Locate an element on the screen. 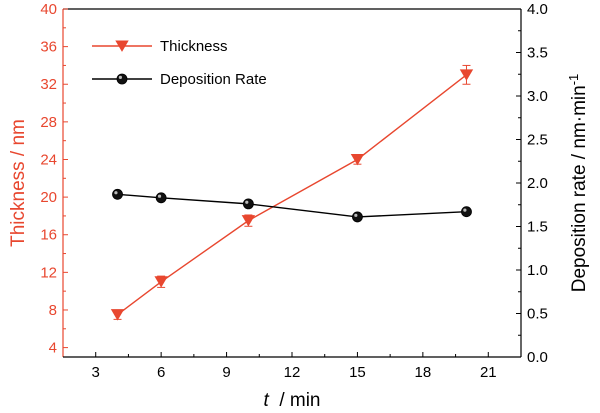 The height and width of the screenshot is (413, 600). legend-label-thickness: Thickness is located at coordinates (194, 46).